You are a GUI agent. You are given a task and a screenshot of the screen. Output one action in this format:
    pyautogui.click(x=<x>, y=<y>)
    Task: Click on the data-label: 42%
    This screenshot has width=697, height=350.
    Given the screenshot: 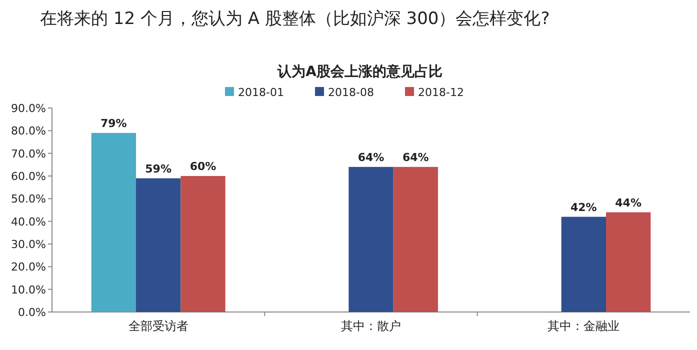 What is the action you would take?
    pyautogui.click(x=583, y=207)
    